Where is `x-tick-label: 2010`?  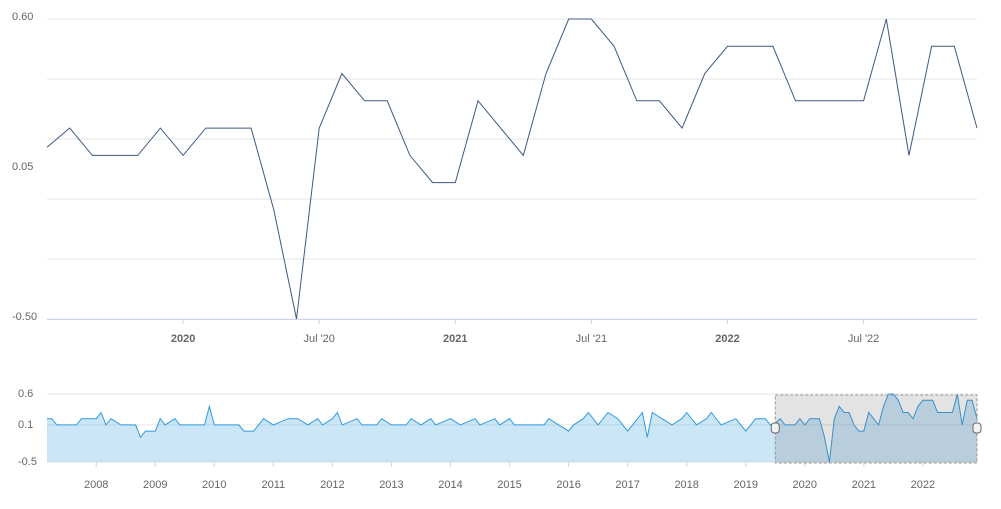
x-tick-label: 2010 is located at coordinates (214, 485).